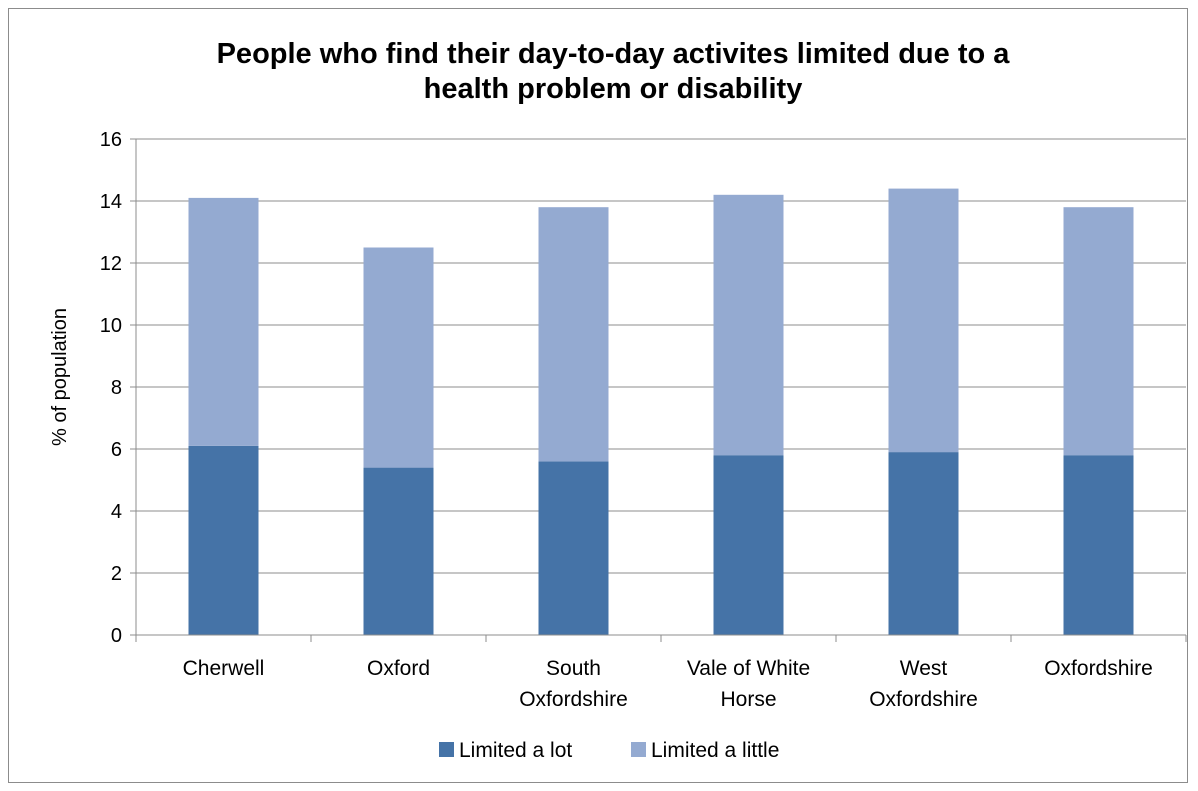 This screenshot has width=1198, height=791. What do you see at coordinates (116, 512) in the screenshot?
I see `y-tick-label: 4` at bounding box center [116, 512].